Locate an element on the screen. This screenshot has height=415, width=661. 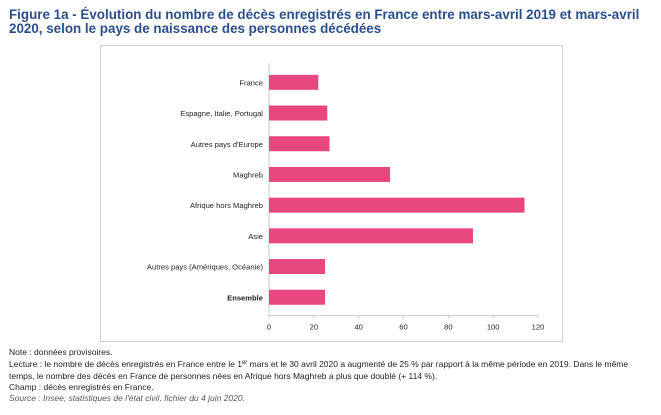
x-tick-label-0: 0 is located at coordinates (269, 327).